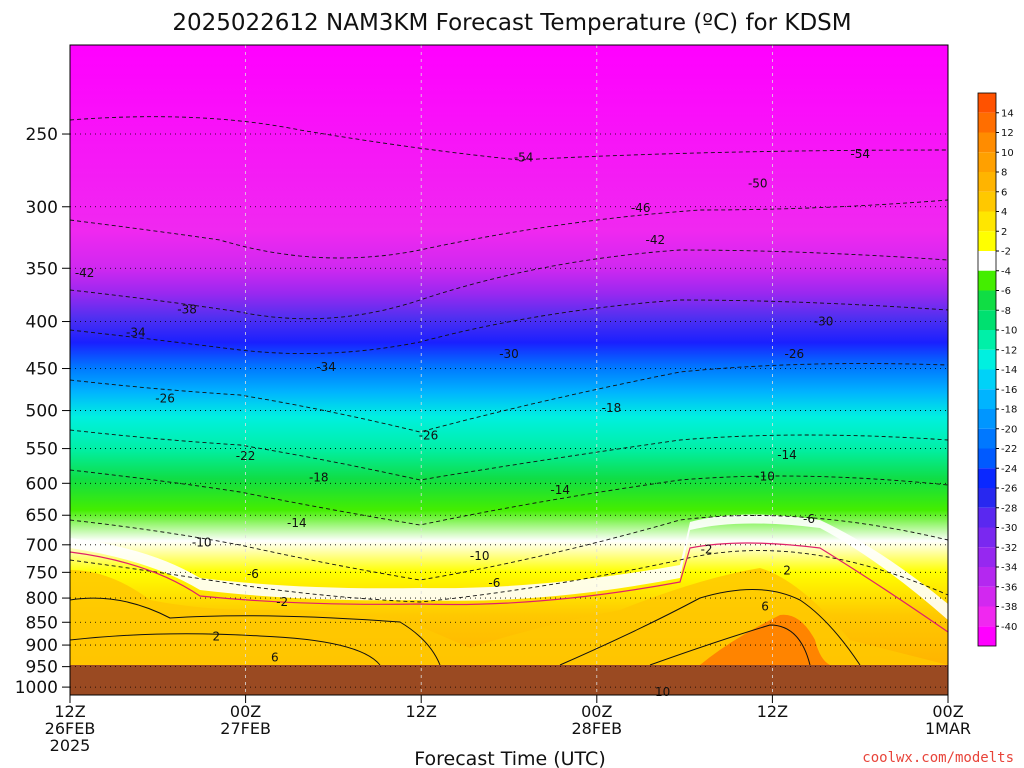  What do you see at coordinates (1009, 627) in the screenshot?
I see `colorbar-label: -40` at bounding box center [1009, 627].